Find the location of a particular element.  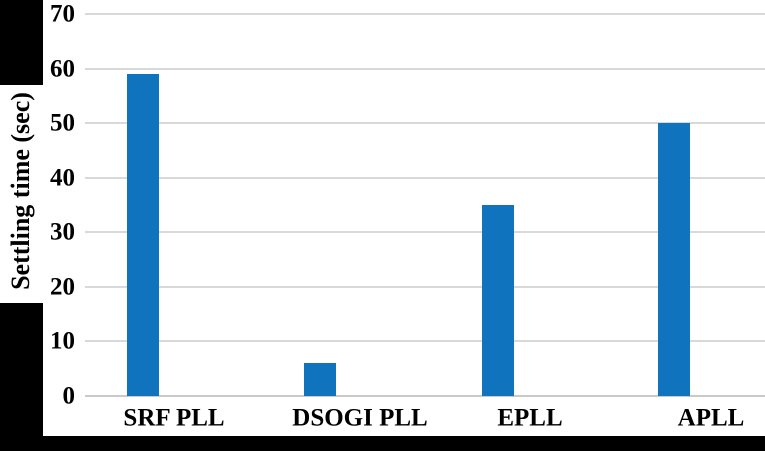

y-tick-label-0: 0 is located at coordinates (69, 396).